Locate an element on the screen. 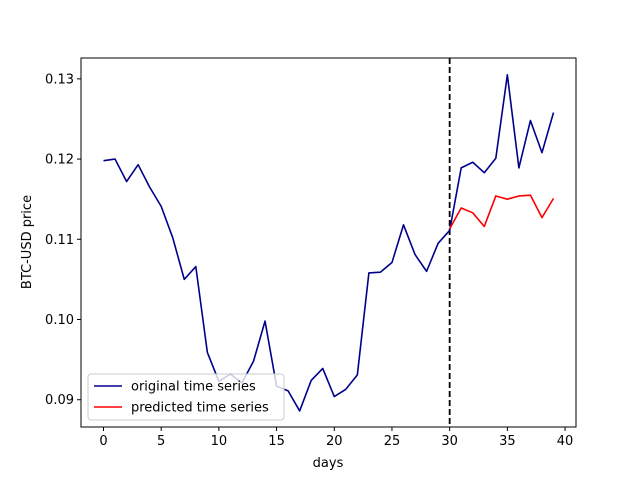 The width and height of the screenshot is (640, 480). y-tick-label: 0.09 is located at coordinates (59, 400).